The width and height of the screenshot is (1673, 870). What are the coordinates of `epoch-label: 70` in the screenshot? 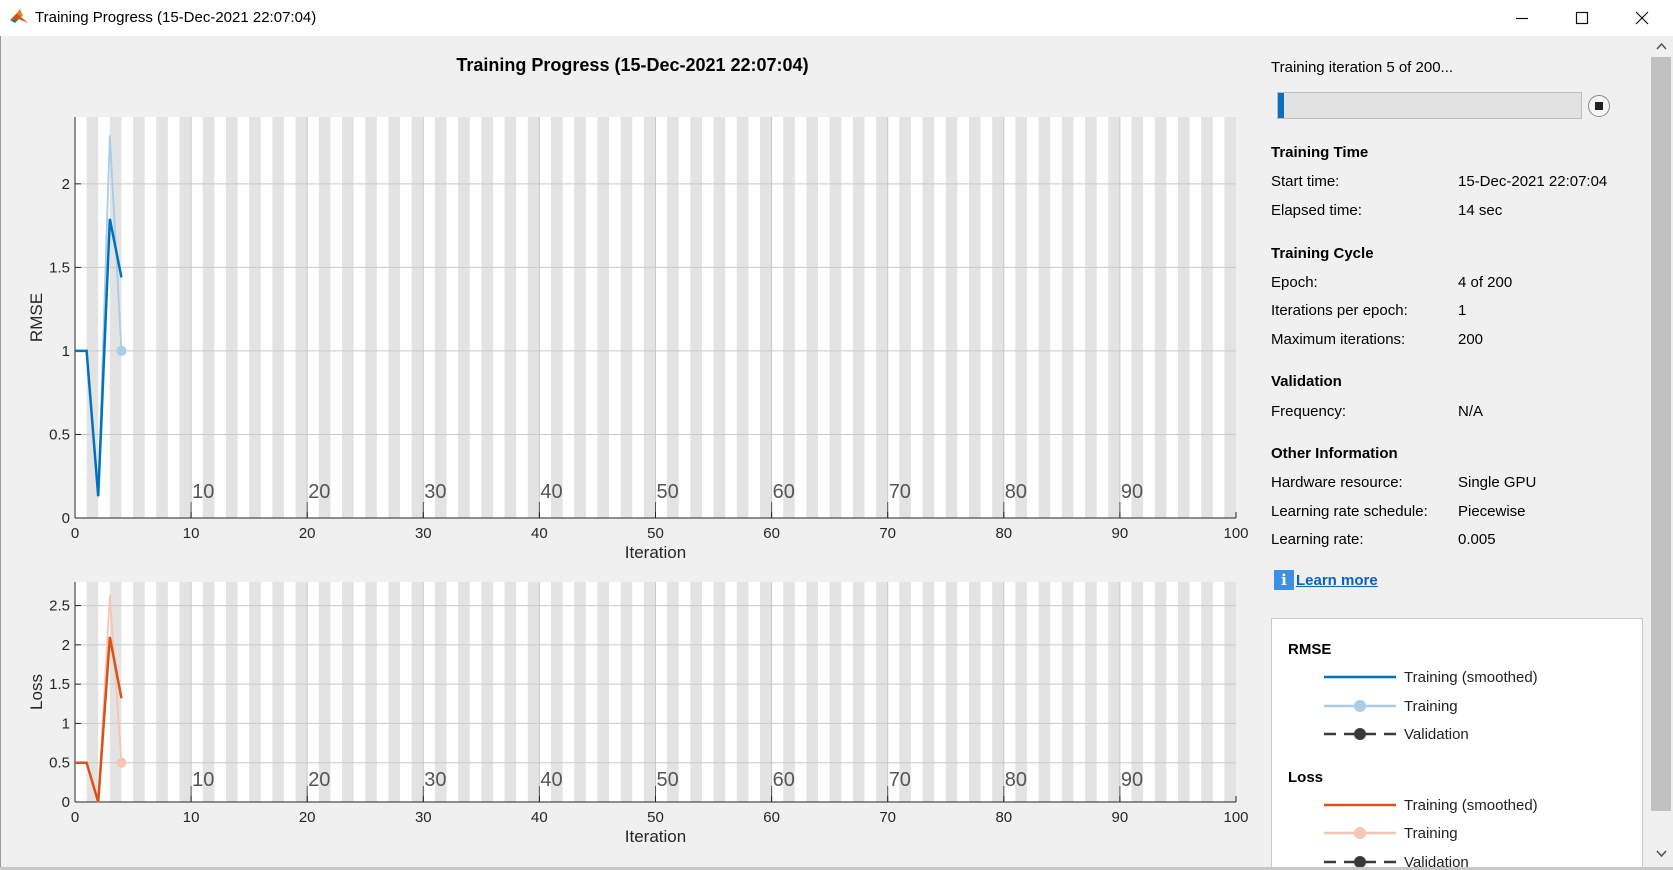 It's located at (900, 492).